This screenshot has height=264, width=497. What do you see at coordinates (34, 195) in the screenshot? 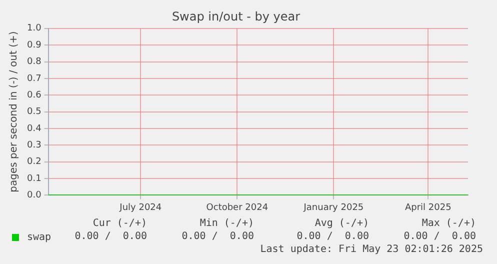
I see `y-tick-label: 0.0` at bounding box center [34, 195].